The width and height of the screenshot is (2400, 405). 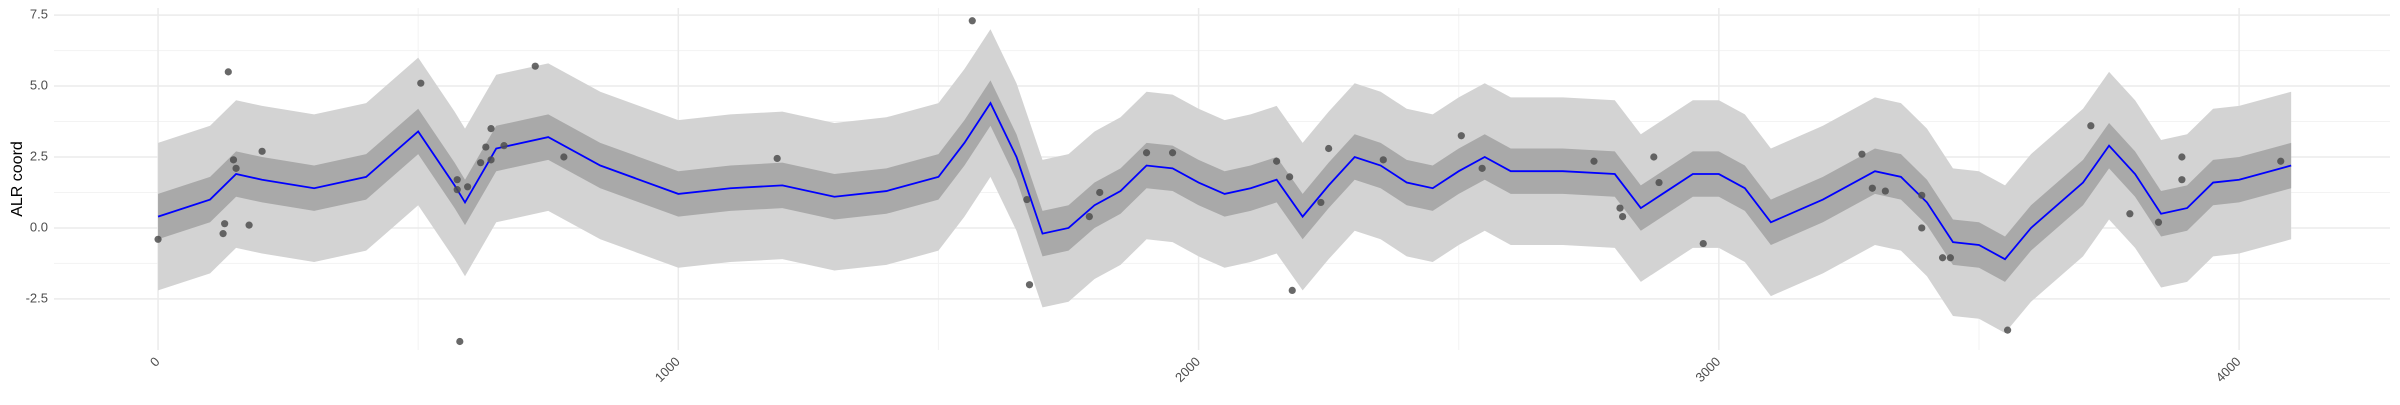 I want to click on y-tick-label: 0.0, so click(x=39, y=226).